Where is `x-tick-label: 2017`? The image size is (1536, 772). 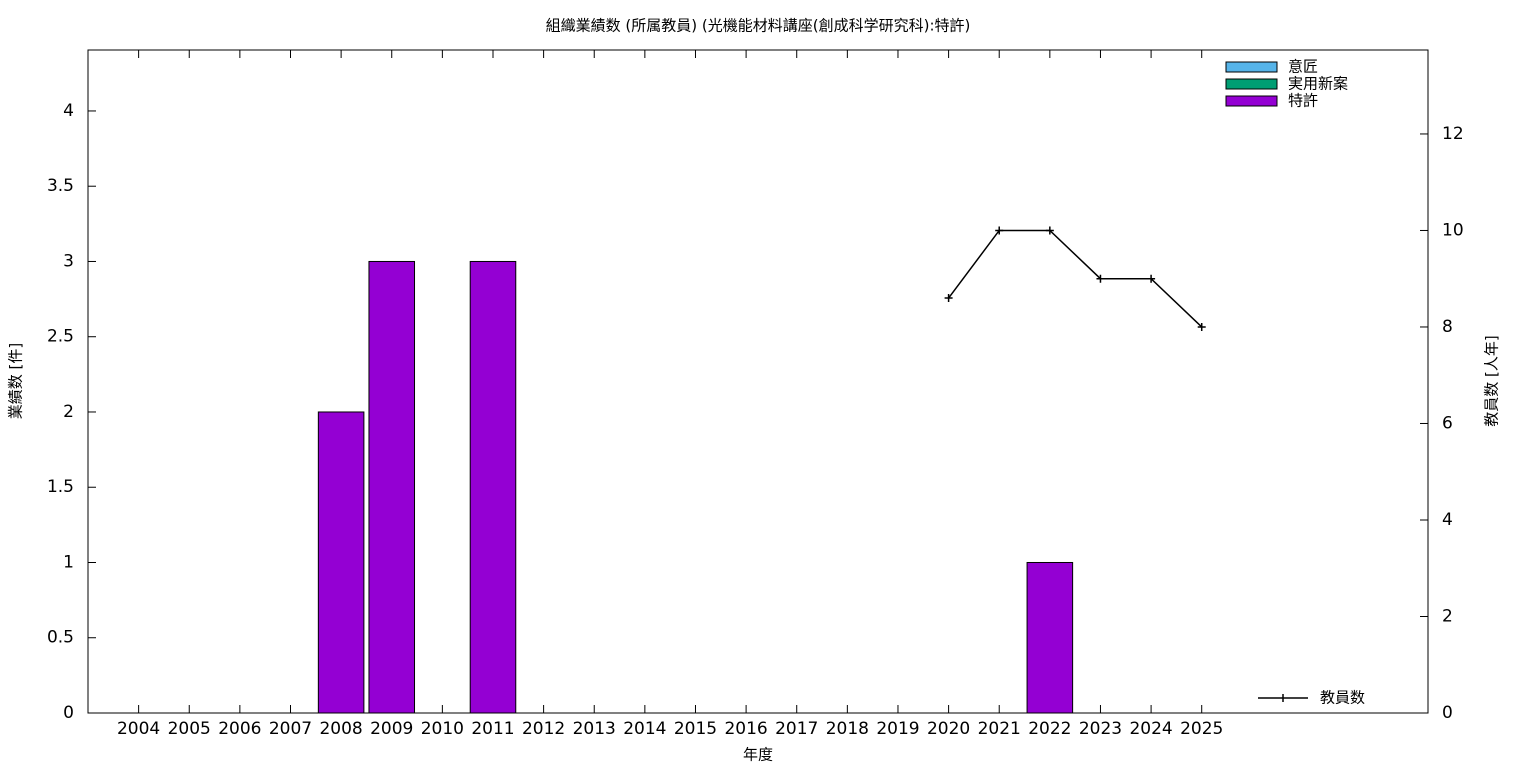
x-tick-label: 2017 is located at coordinates (796, 729).